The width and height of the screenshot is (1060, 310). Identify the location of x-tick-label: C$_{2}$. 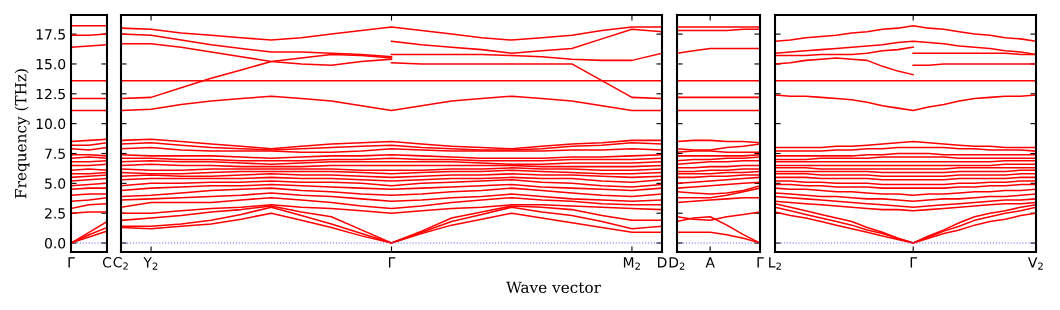
(120, 263).